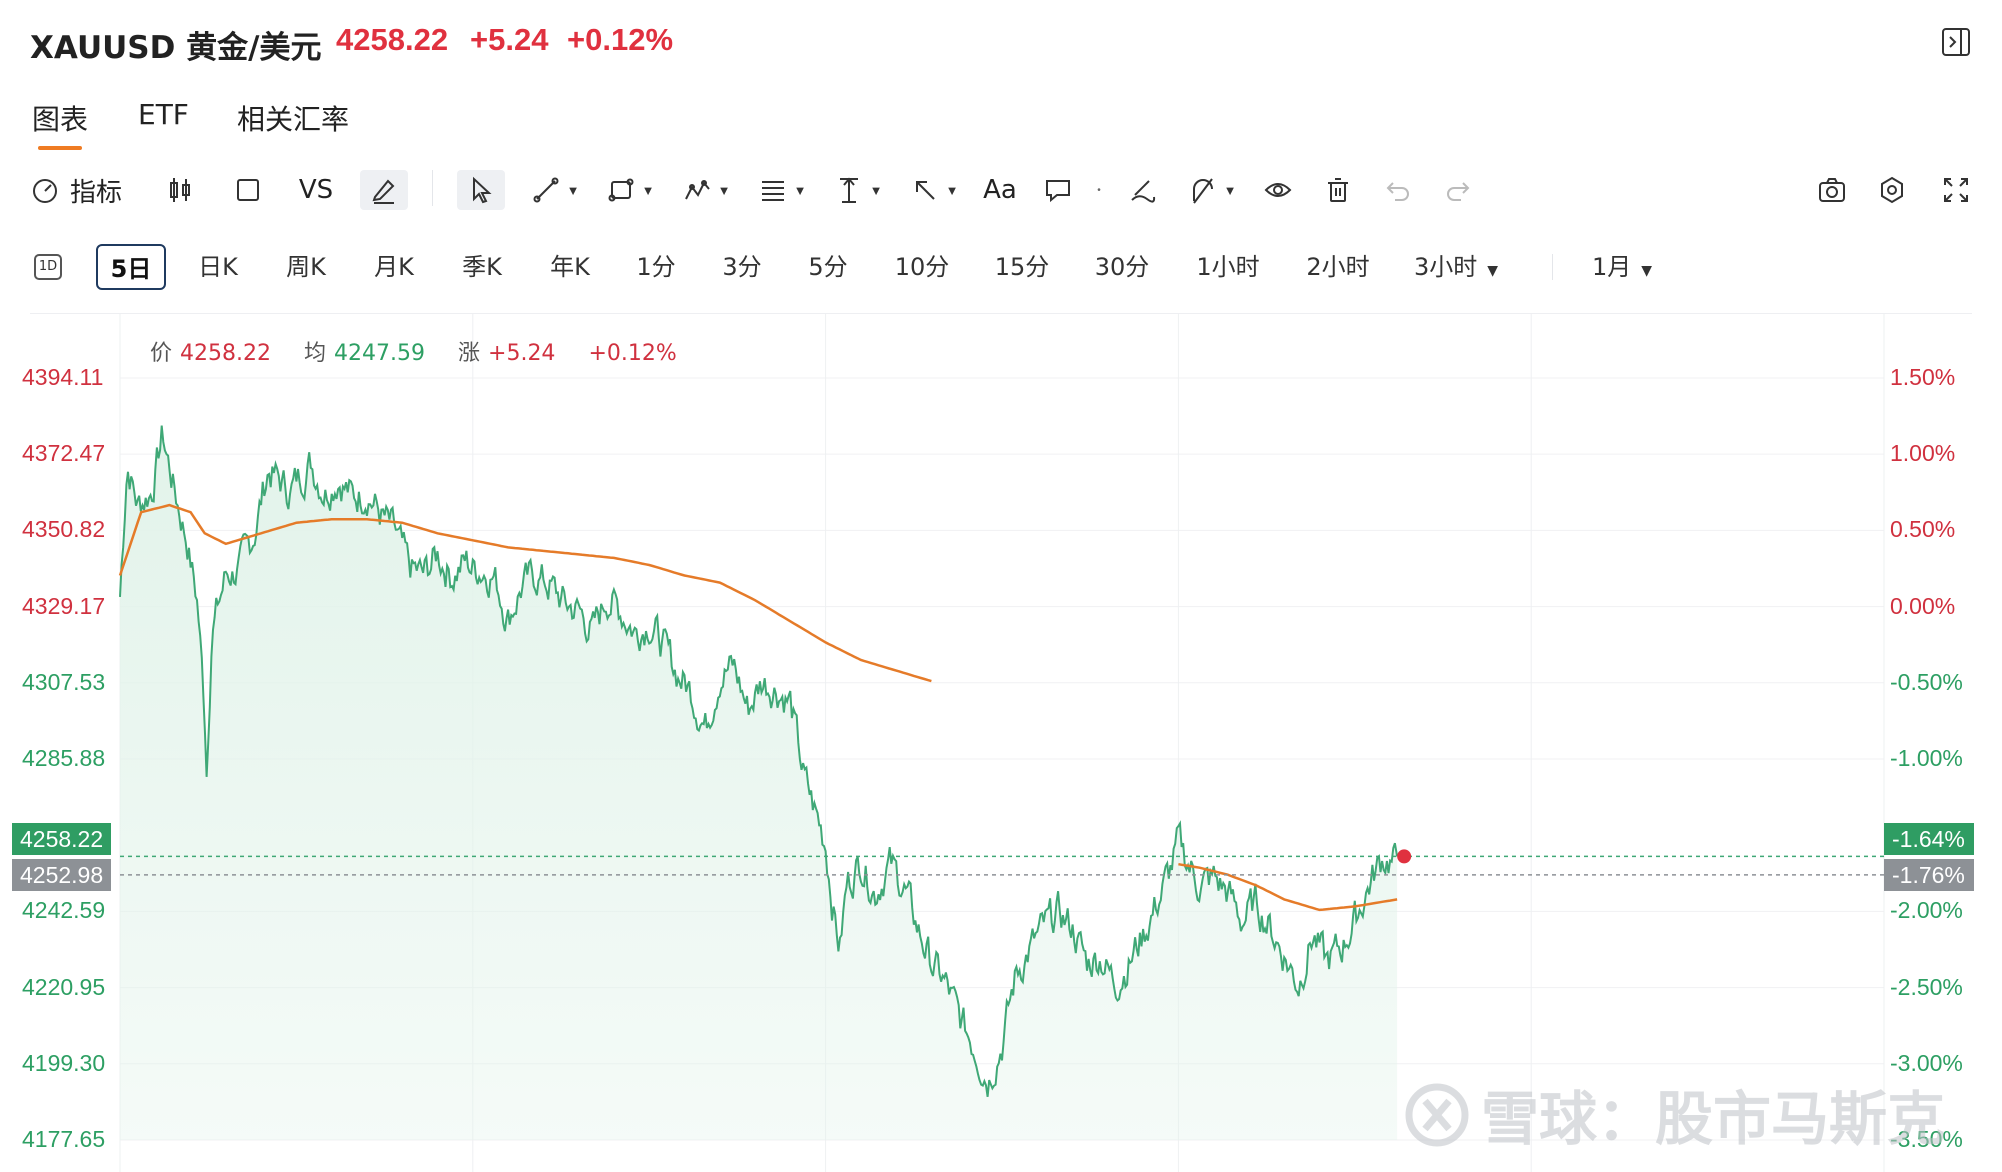 The image size is (2002, 1172). Describe the element at coordinates (620, 39) in the screenshot. I see `price-change-pct: +0.12%` at that location.